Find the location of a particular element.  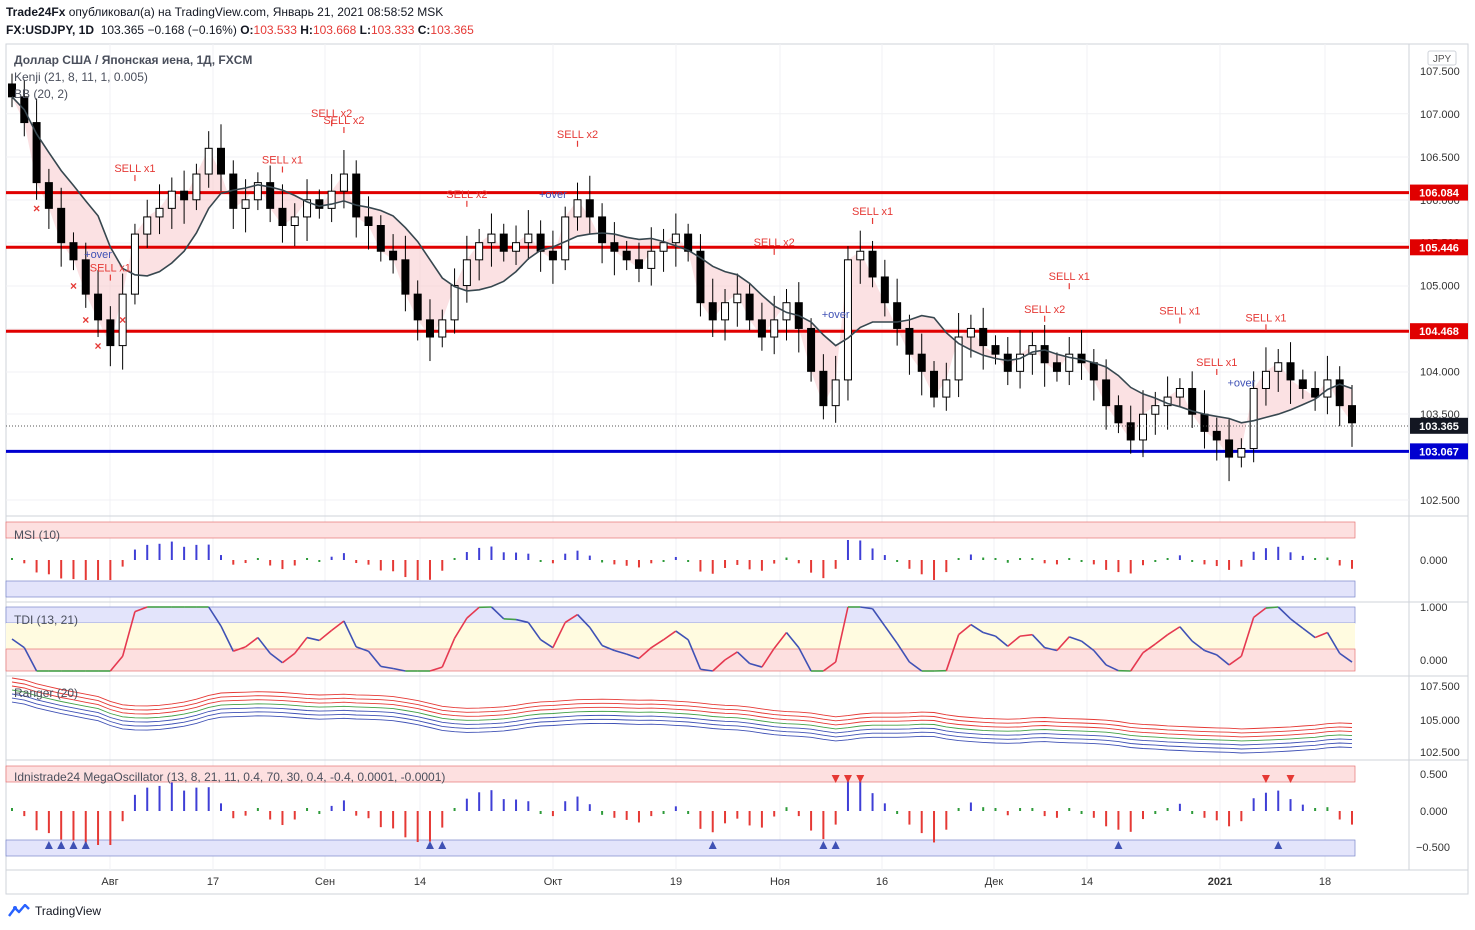

time-axis: Авг 17 Сен 14 Окт 19 Ноя 16 Дек 14 2021 18 is located at coordinates (716, 882).